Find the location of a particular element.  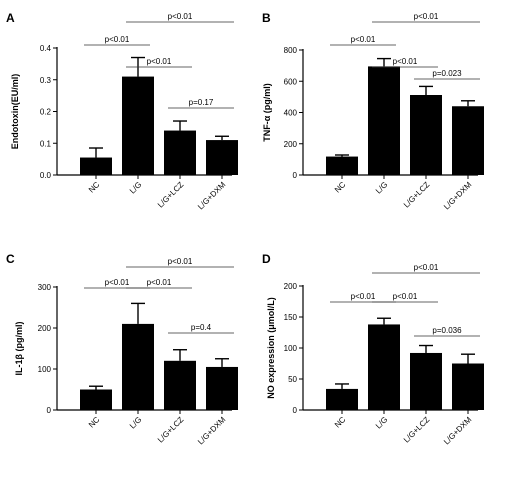

panel-a-y-tick-label: 0.0 is located at coordinates (46, 175).